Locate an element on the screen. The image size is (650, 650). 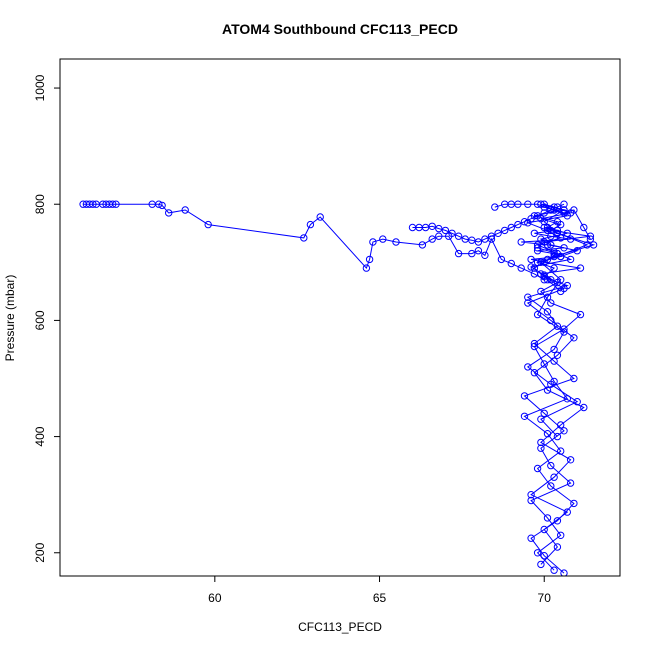
y-tick-label: 800 is located at coordinates (40, 204).